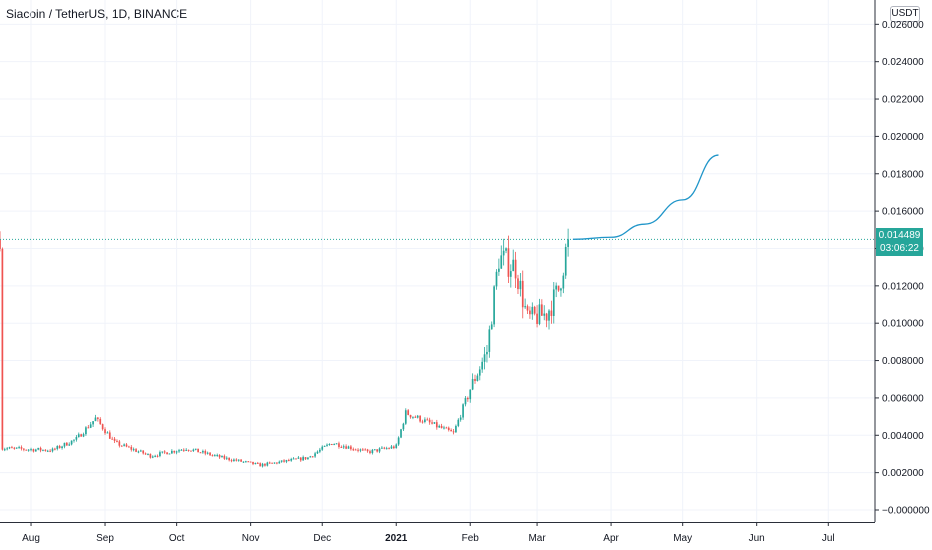 The height and width of the screenshot is (550, 932). What do you see at coordinates (903, 137) in the screenshot?
I see `price-tick-label: 0.020000` at bounding box center [903, 137].